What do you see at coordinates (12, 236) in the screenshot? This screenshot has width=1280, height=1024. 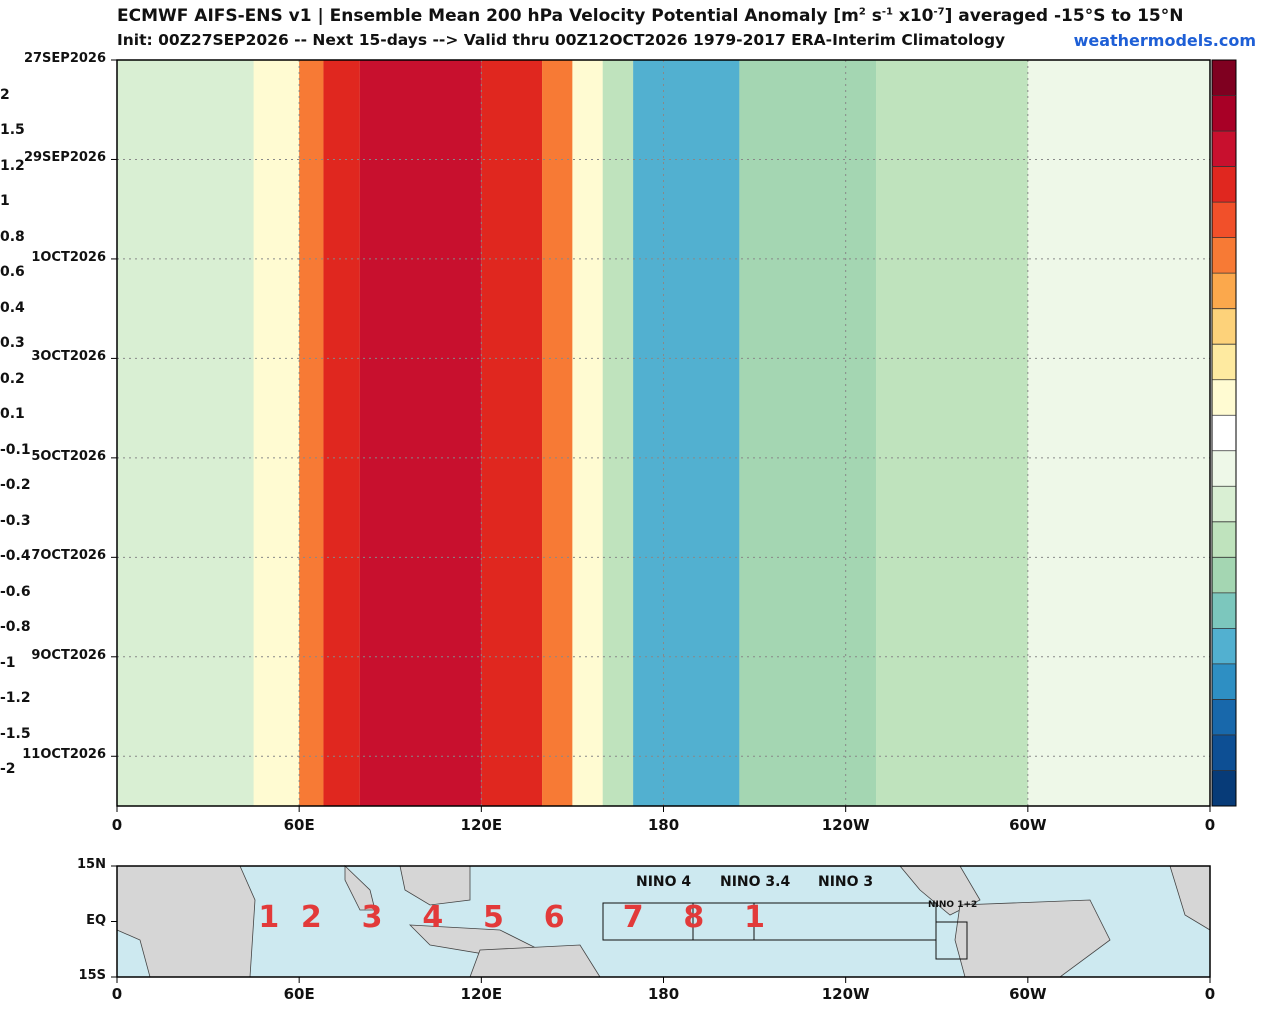 I see `colorbar-label-4: 0.8` at bounding box center [12, 236].